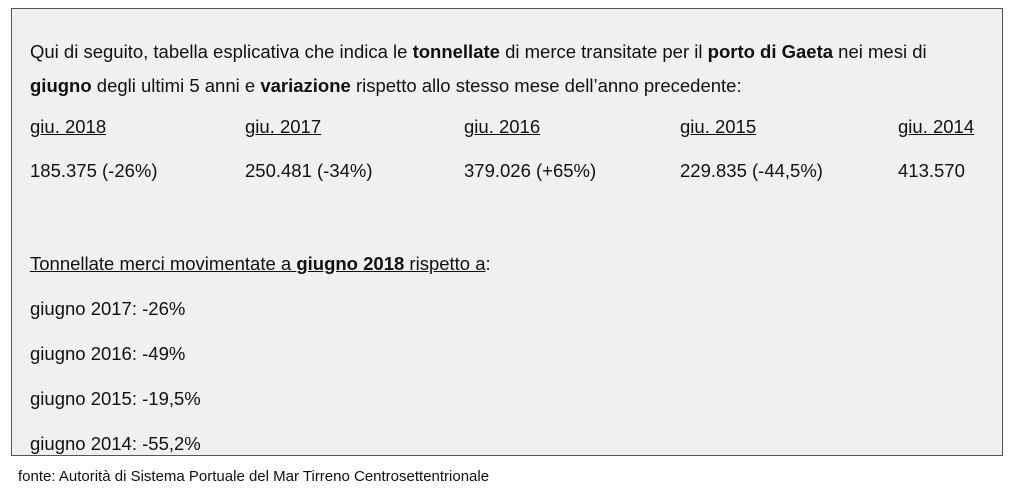  What do you see at coordinates (603, 51) in the screenshot?
I see `intro-text-2: di merce transitate per il` at bounding box center [603, 51].